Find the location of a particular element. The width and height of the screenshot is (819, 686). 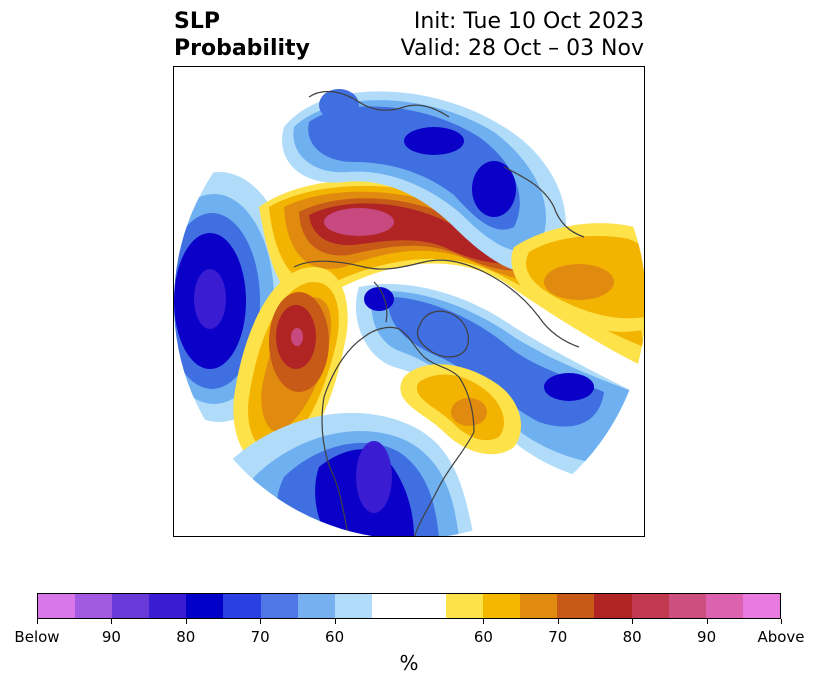

init-date: Init: Tue 10 Oct 2023 is located at coordinates (528, 21).